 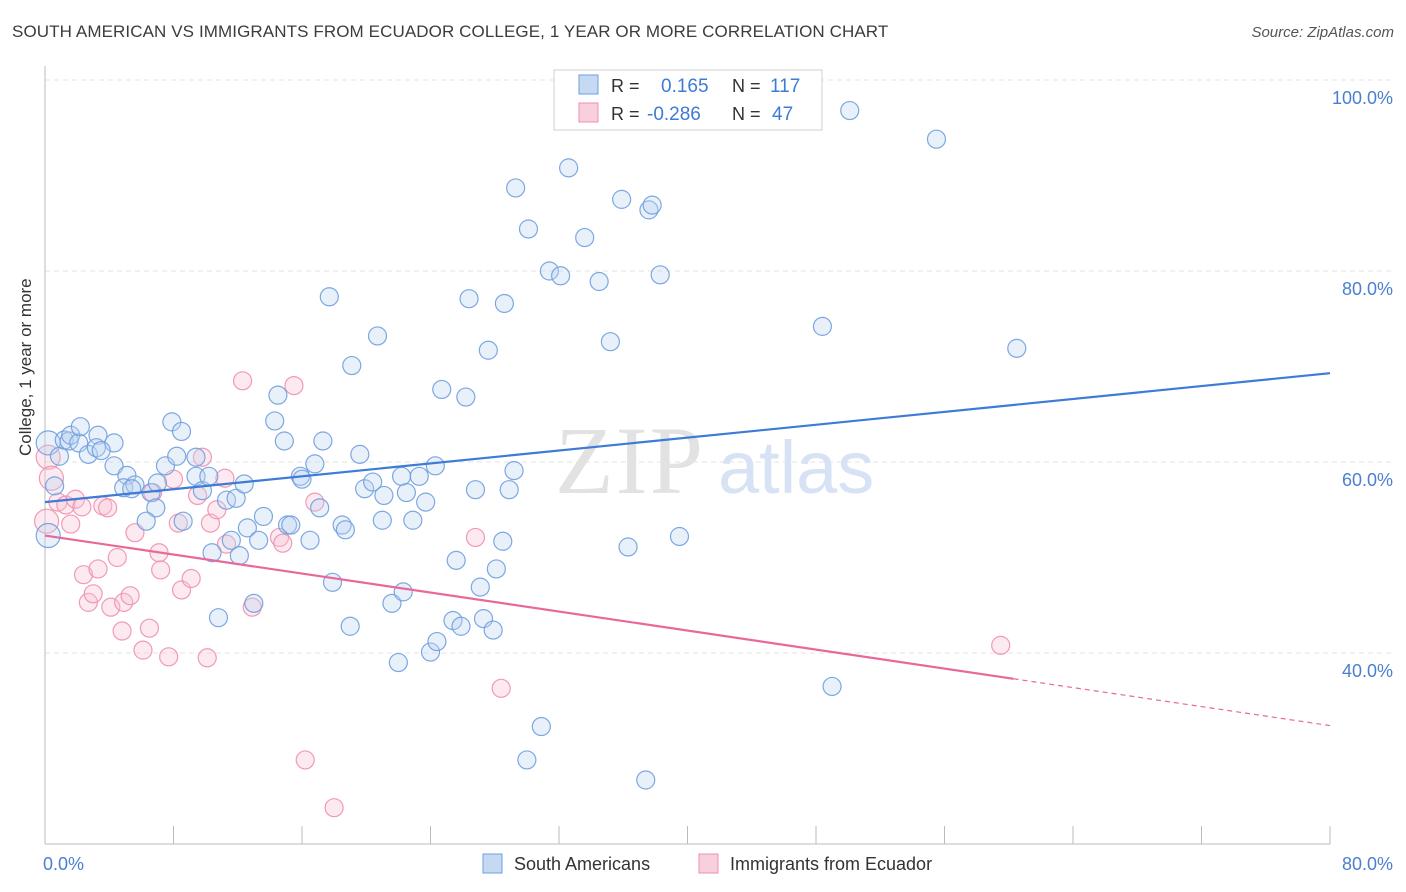 What do you see at coordinates (685, 86) in the screenshot?
I see `legend-r-value-1: 0.165` at bounding box center [685, 86].